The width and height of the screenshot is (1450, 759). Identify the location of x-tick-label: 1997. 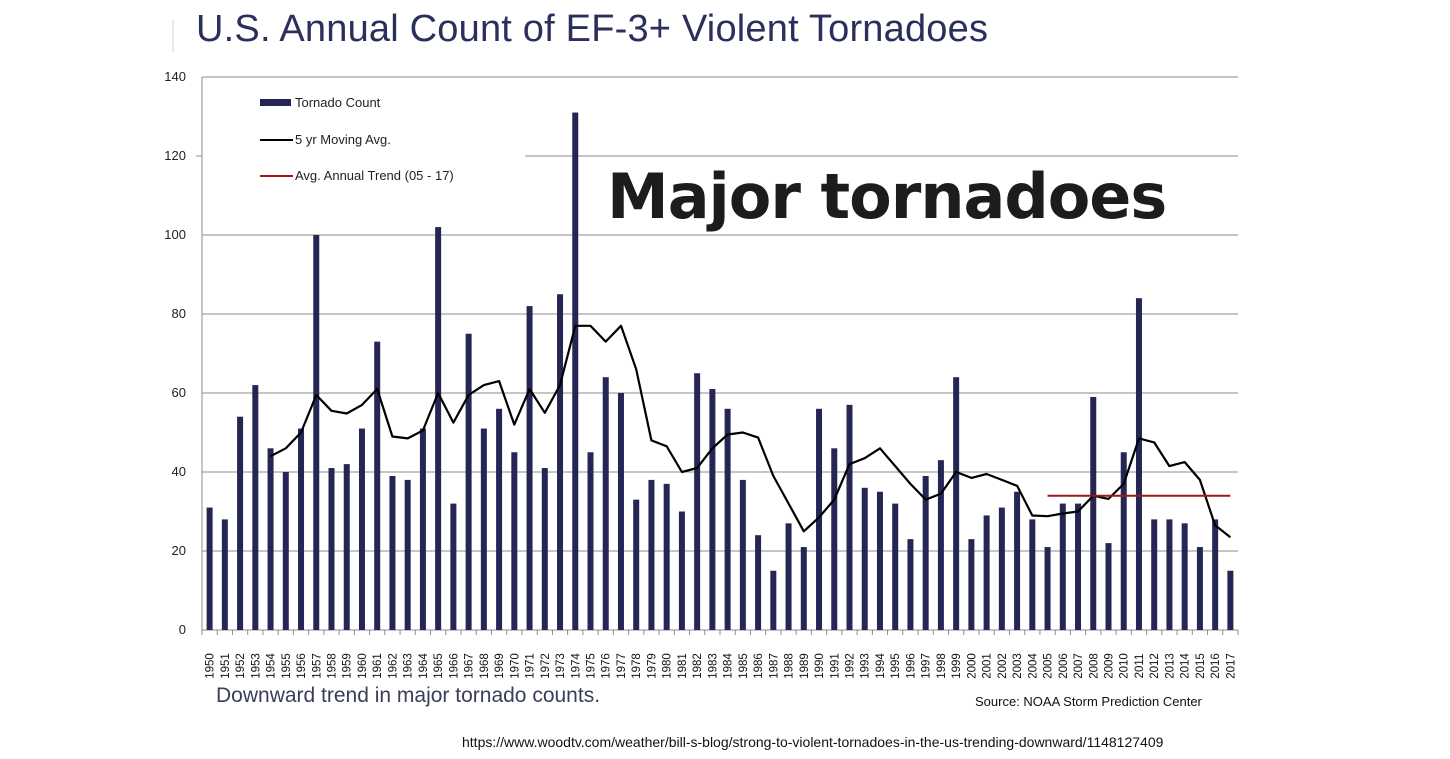
(927, 666).